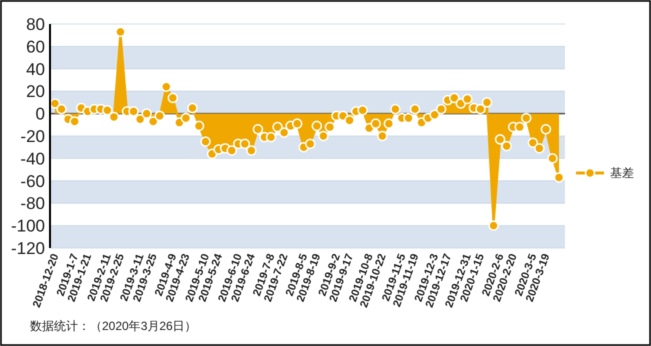  Describe the element at coordinates (35, 92) in the screenshot. I see `y-tick-label: 20` at that location.